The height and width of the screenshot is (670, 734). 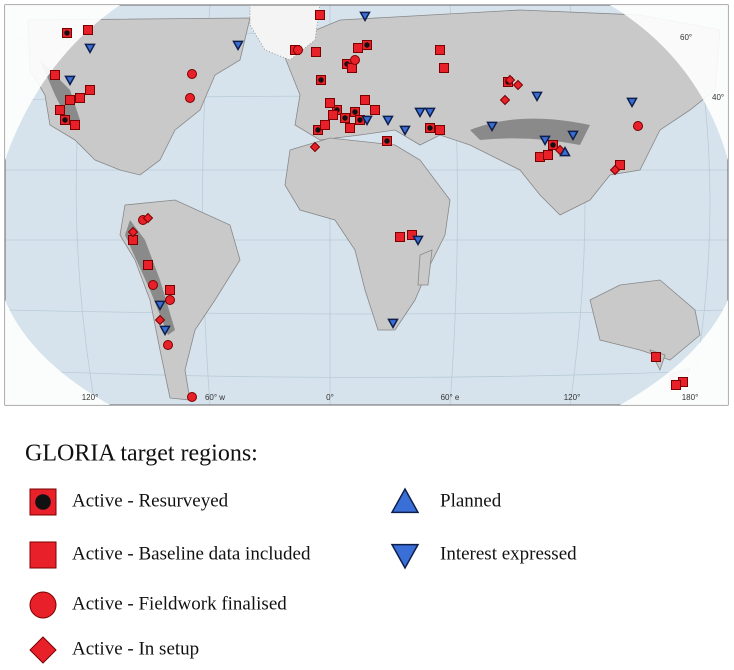 I want to click on legend-label: Interest expressed, so click(x=508, y=553).